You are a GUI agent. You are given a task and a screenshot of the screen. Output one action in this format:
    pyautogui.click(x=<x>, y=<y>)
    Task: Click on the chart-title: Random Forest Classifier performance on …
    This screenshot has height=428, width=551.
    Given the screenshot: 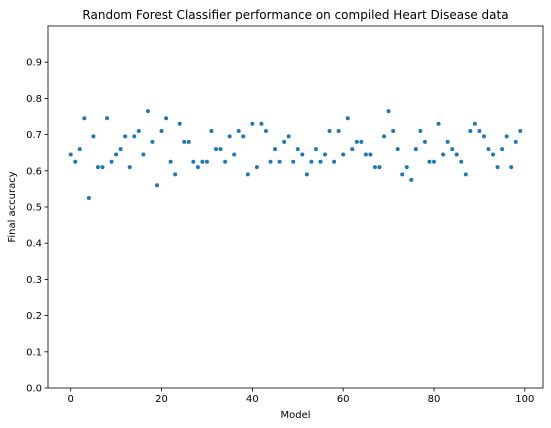 What is the action you would take?
    pyautogui.click(x=295, y=15)
    